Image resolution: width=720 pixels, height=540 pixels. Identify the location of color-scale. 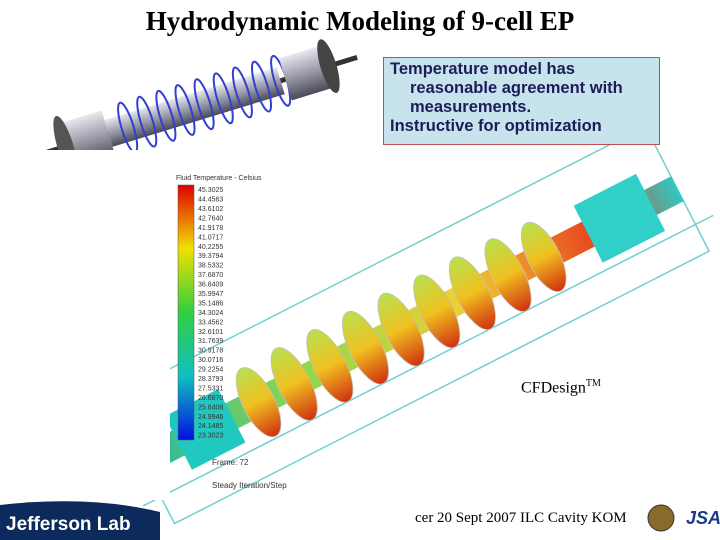
(186, 312).